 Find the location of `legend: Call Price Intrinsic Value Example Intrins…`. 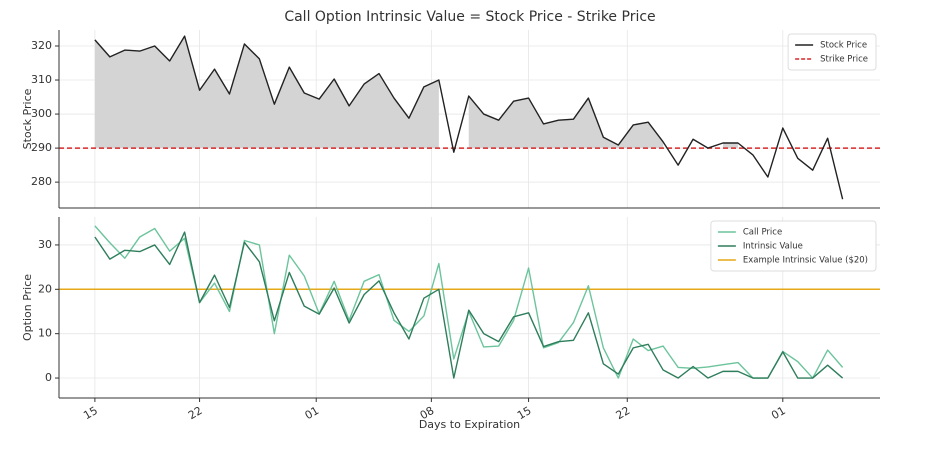

legend: Call Price Intrinsic Value Example Intrins… is located at coordinates (793, 246).